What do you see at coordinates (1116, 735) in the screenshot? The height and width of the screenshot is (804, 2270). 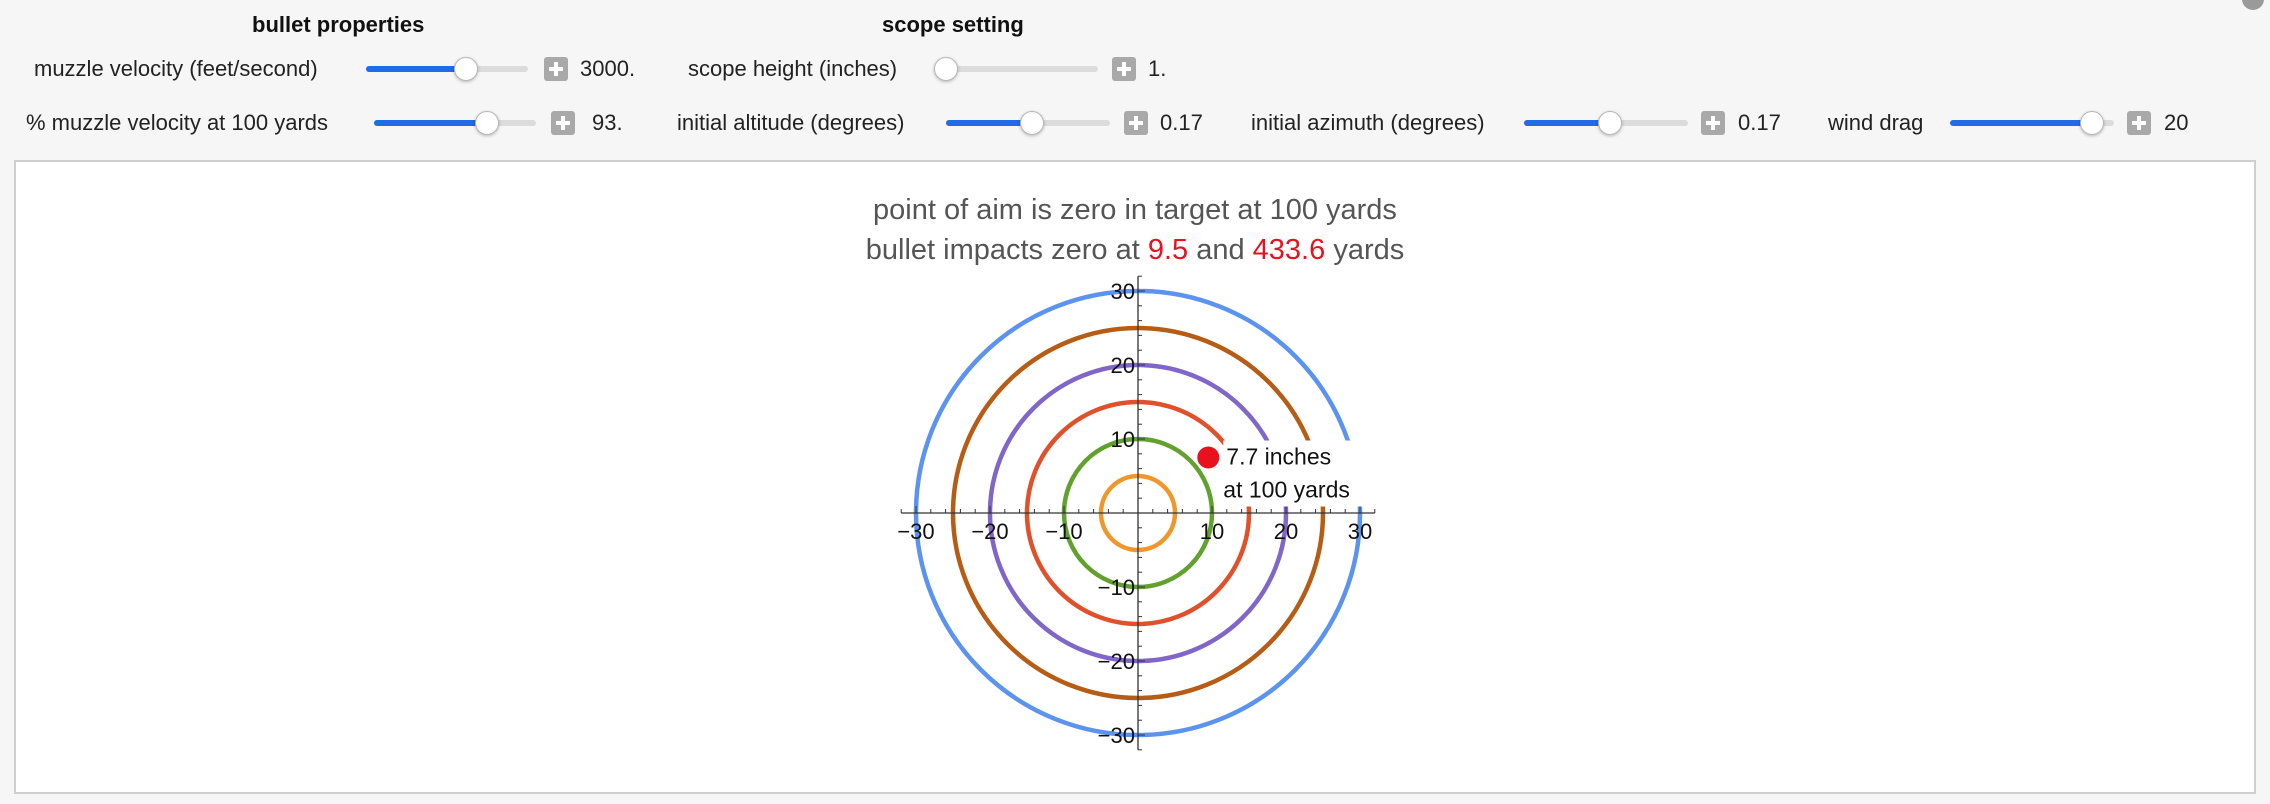 I see `y-tick-label: −30` at bounding box center [1116, 735].